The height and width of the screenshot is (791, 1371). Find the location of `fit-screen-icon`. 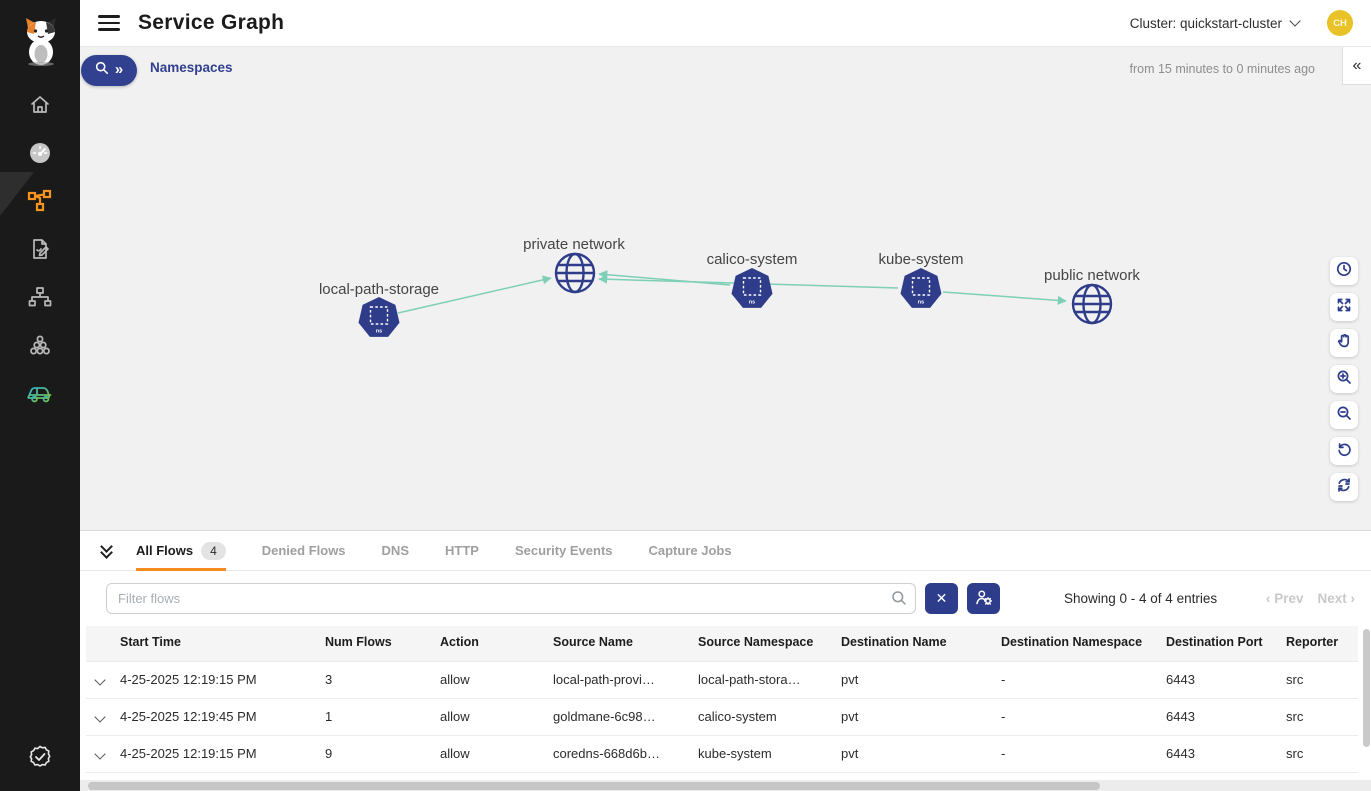

fit-screen-icon is located at coordinates (1344, 307).